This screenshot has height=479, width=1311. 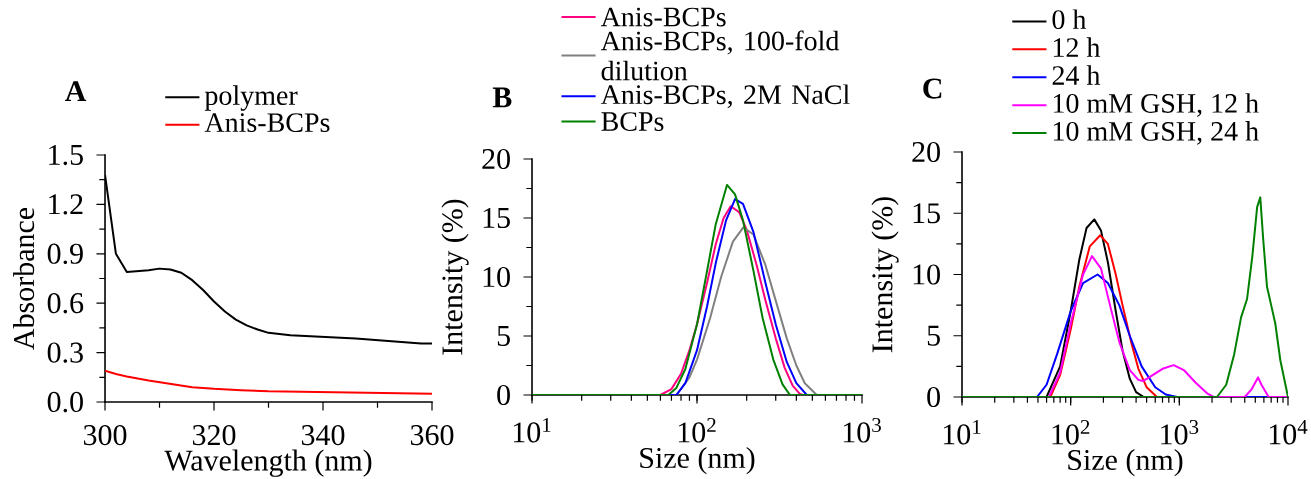 I want to click on x-tick-label: 320, so click(x=214, y=435).